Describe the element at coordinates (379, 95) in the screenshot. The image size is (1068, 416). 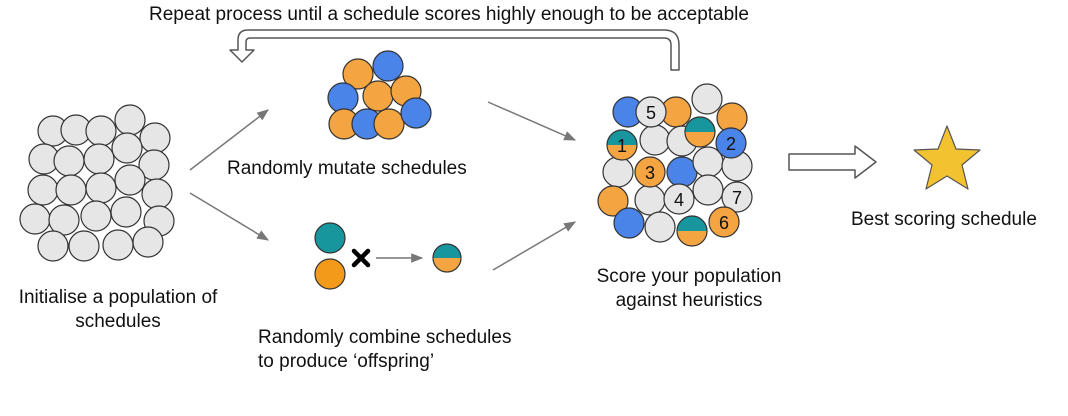
I see `mutated-population` at that location.